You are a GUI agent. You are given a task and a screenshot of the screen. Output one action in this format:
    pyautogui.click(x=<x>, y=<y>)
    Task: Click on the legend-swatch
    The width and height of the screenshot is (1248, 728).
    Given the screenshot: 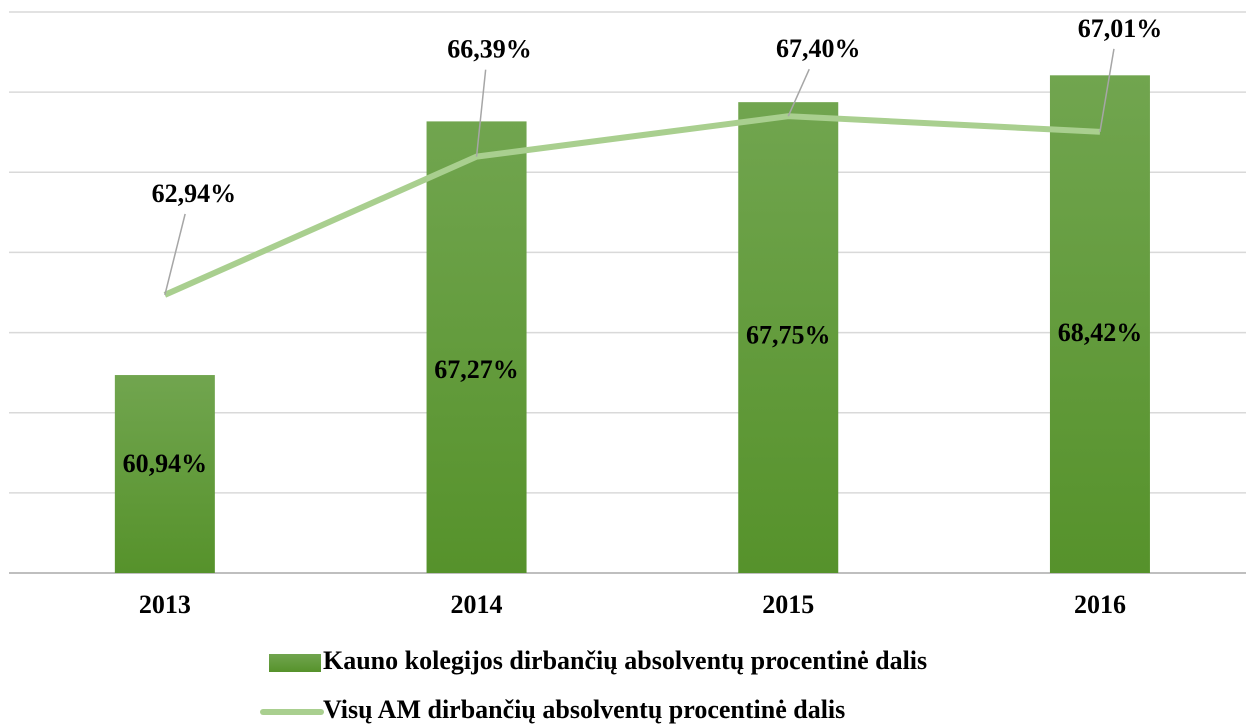 What is the action you would take?
    pyautogui.click(x=295, y=663)
    